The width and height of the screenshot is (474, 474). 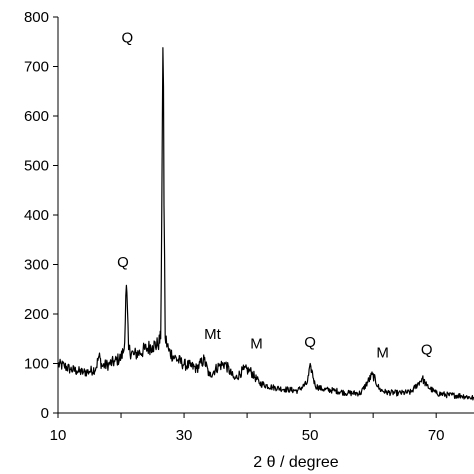 I want to click on x-tick-label: 70, so click(x=436, y=435).